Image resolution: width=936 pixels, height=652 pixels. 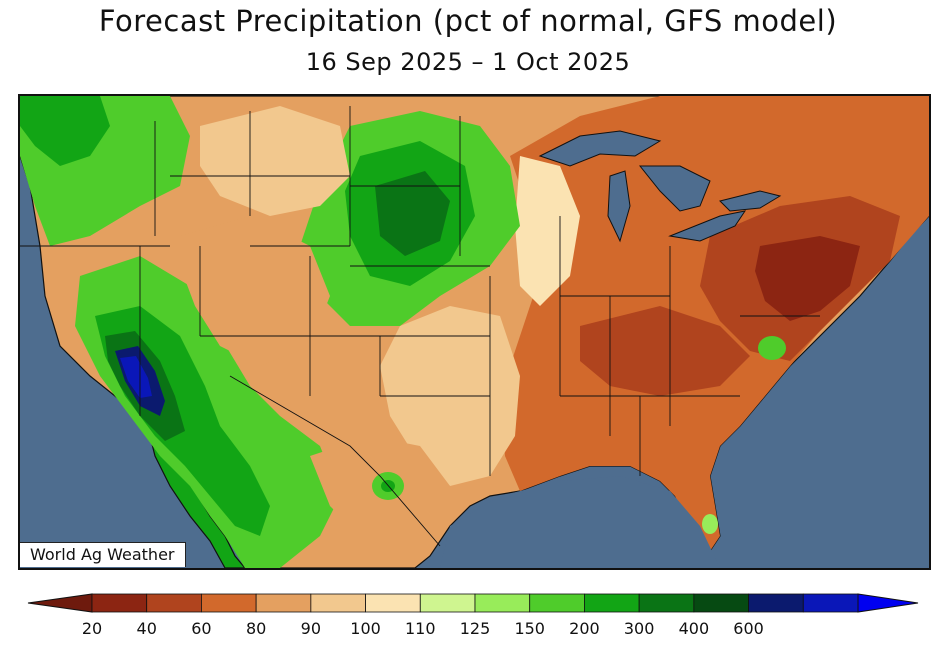 I want to click on driest-core, so click(x=807, y=278).